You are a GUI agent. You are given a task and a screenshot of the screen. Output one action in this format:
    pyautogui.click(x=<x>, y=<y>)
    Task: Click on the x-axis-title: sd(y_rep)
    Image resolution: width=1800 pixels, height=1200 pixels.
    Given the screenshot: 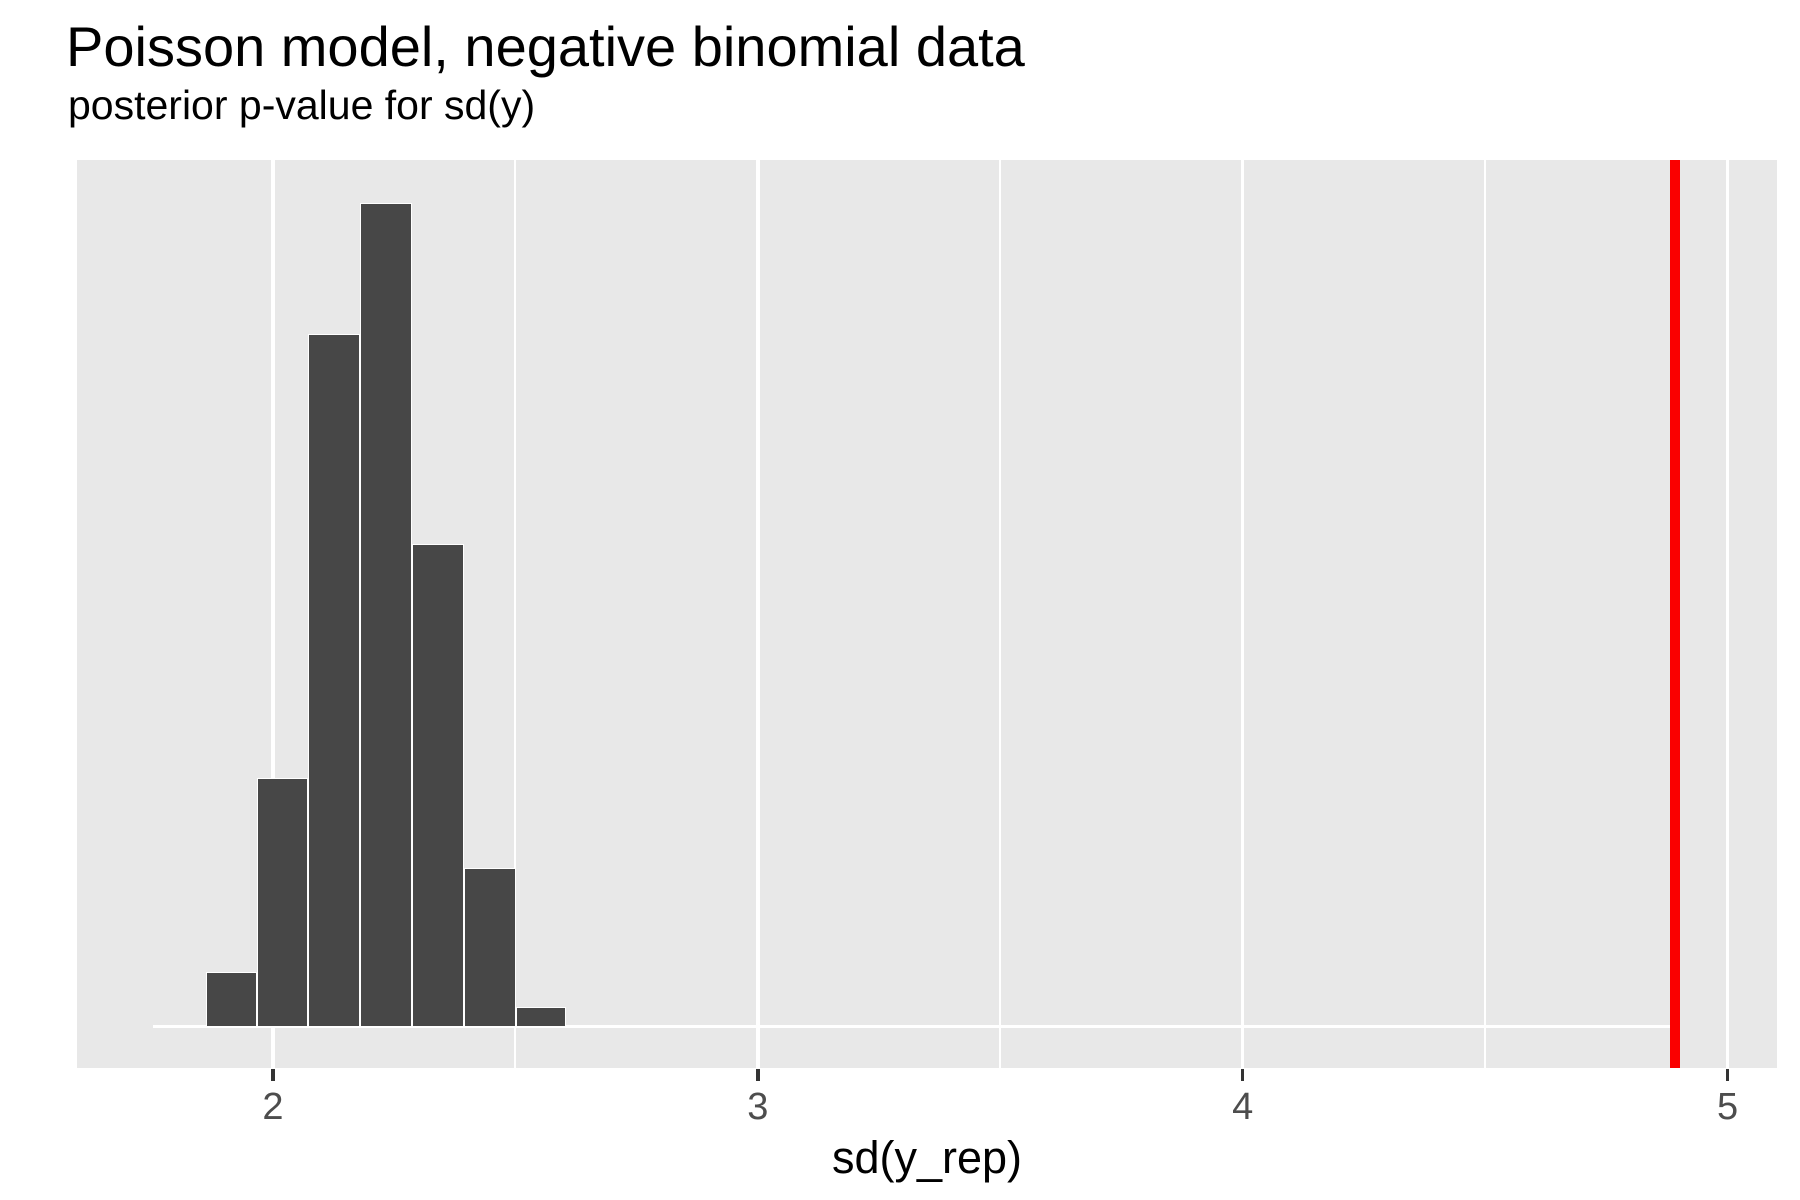 What is the action you would take?
    pyautogui.click(x=927, y=1157)
    